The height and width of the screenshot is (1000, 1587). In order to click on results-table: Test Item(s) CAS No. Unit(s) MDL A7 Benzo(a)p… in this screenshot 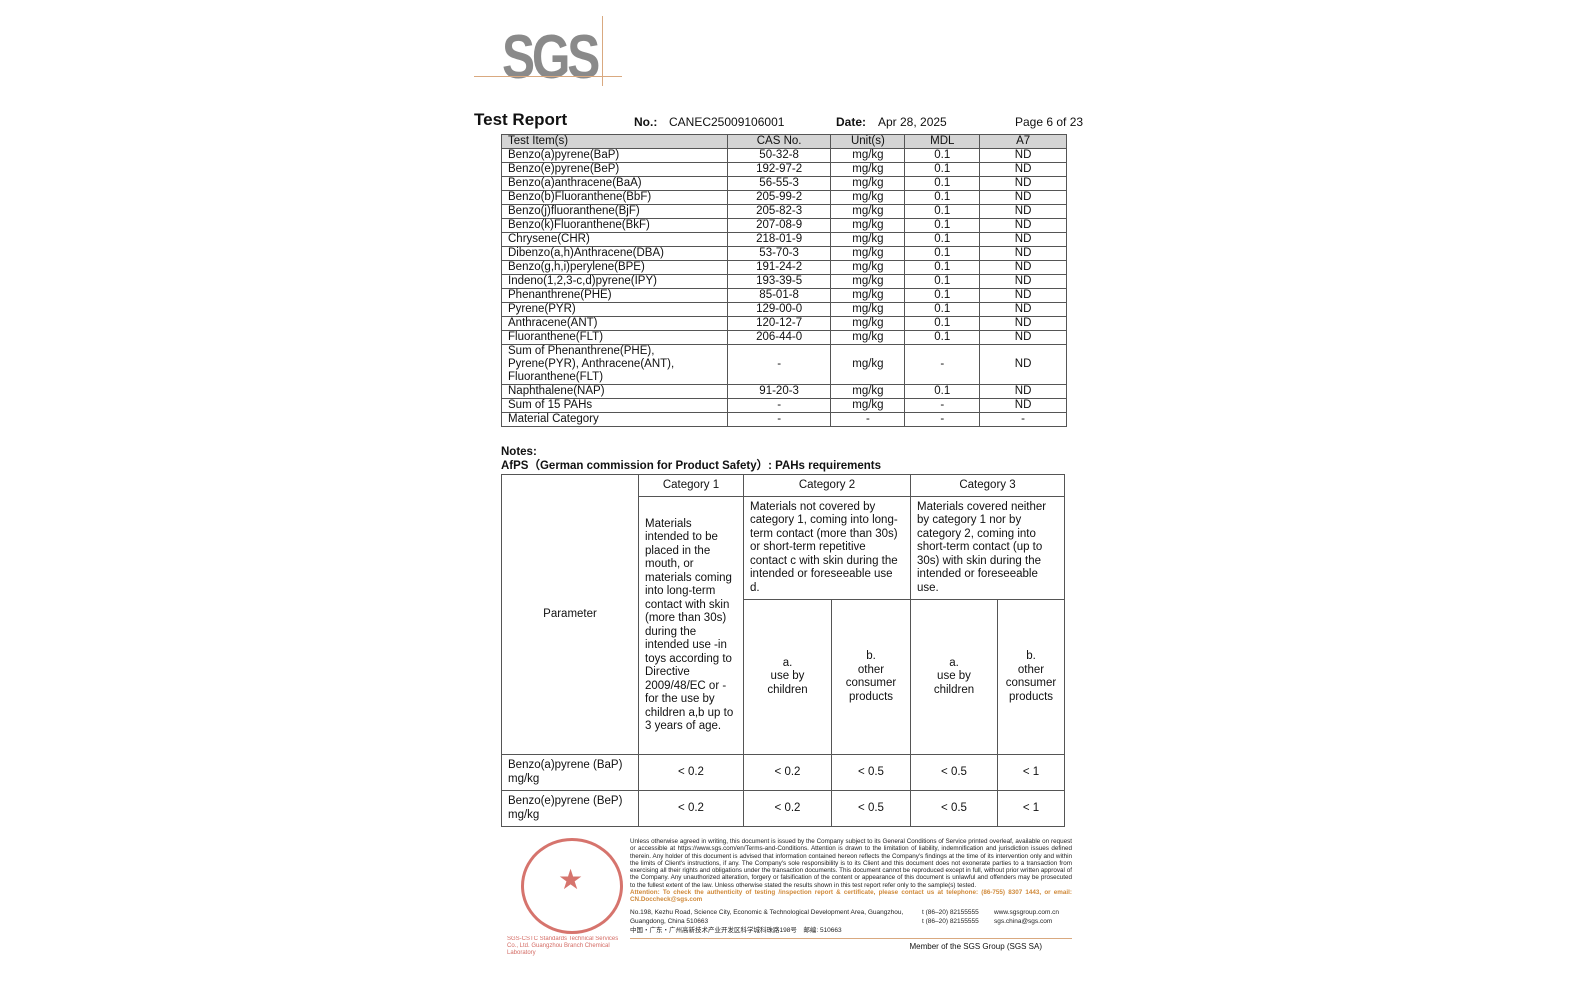, I will do `click(784, 280)`.